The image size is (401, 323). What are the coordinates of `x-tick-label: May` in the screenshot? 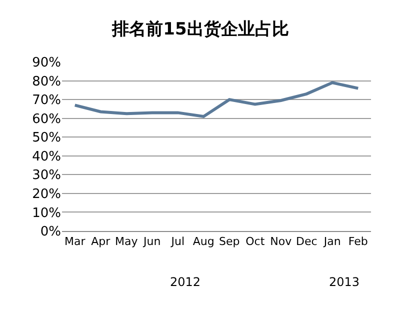 It's located at (126, 241).